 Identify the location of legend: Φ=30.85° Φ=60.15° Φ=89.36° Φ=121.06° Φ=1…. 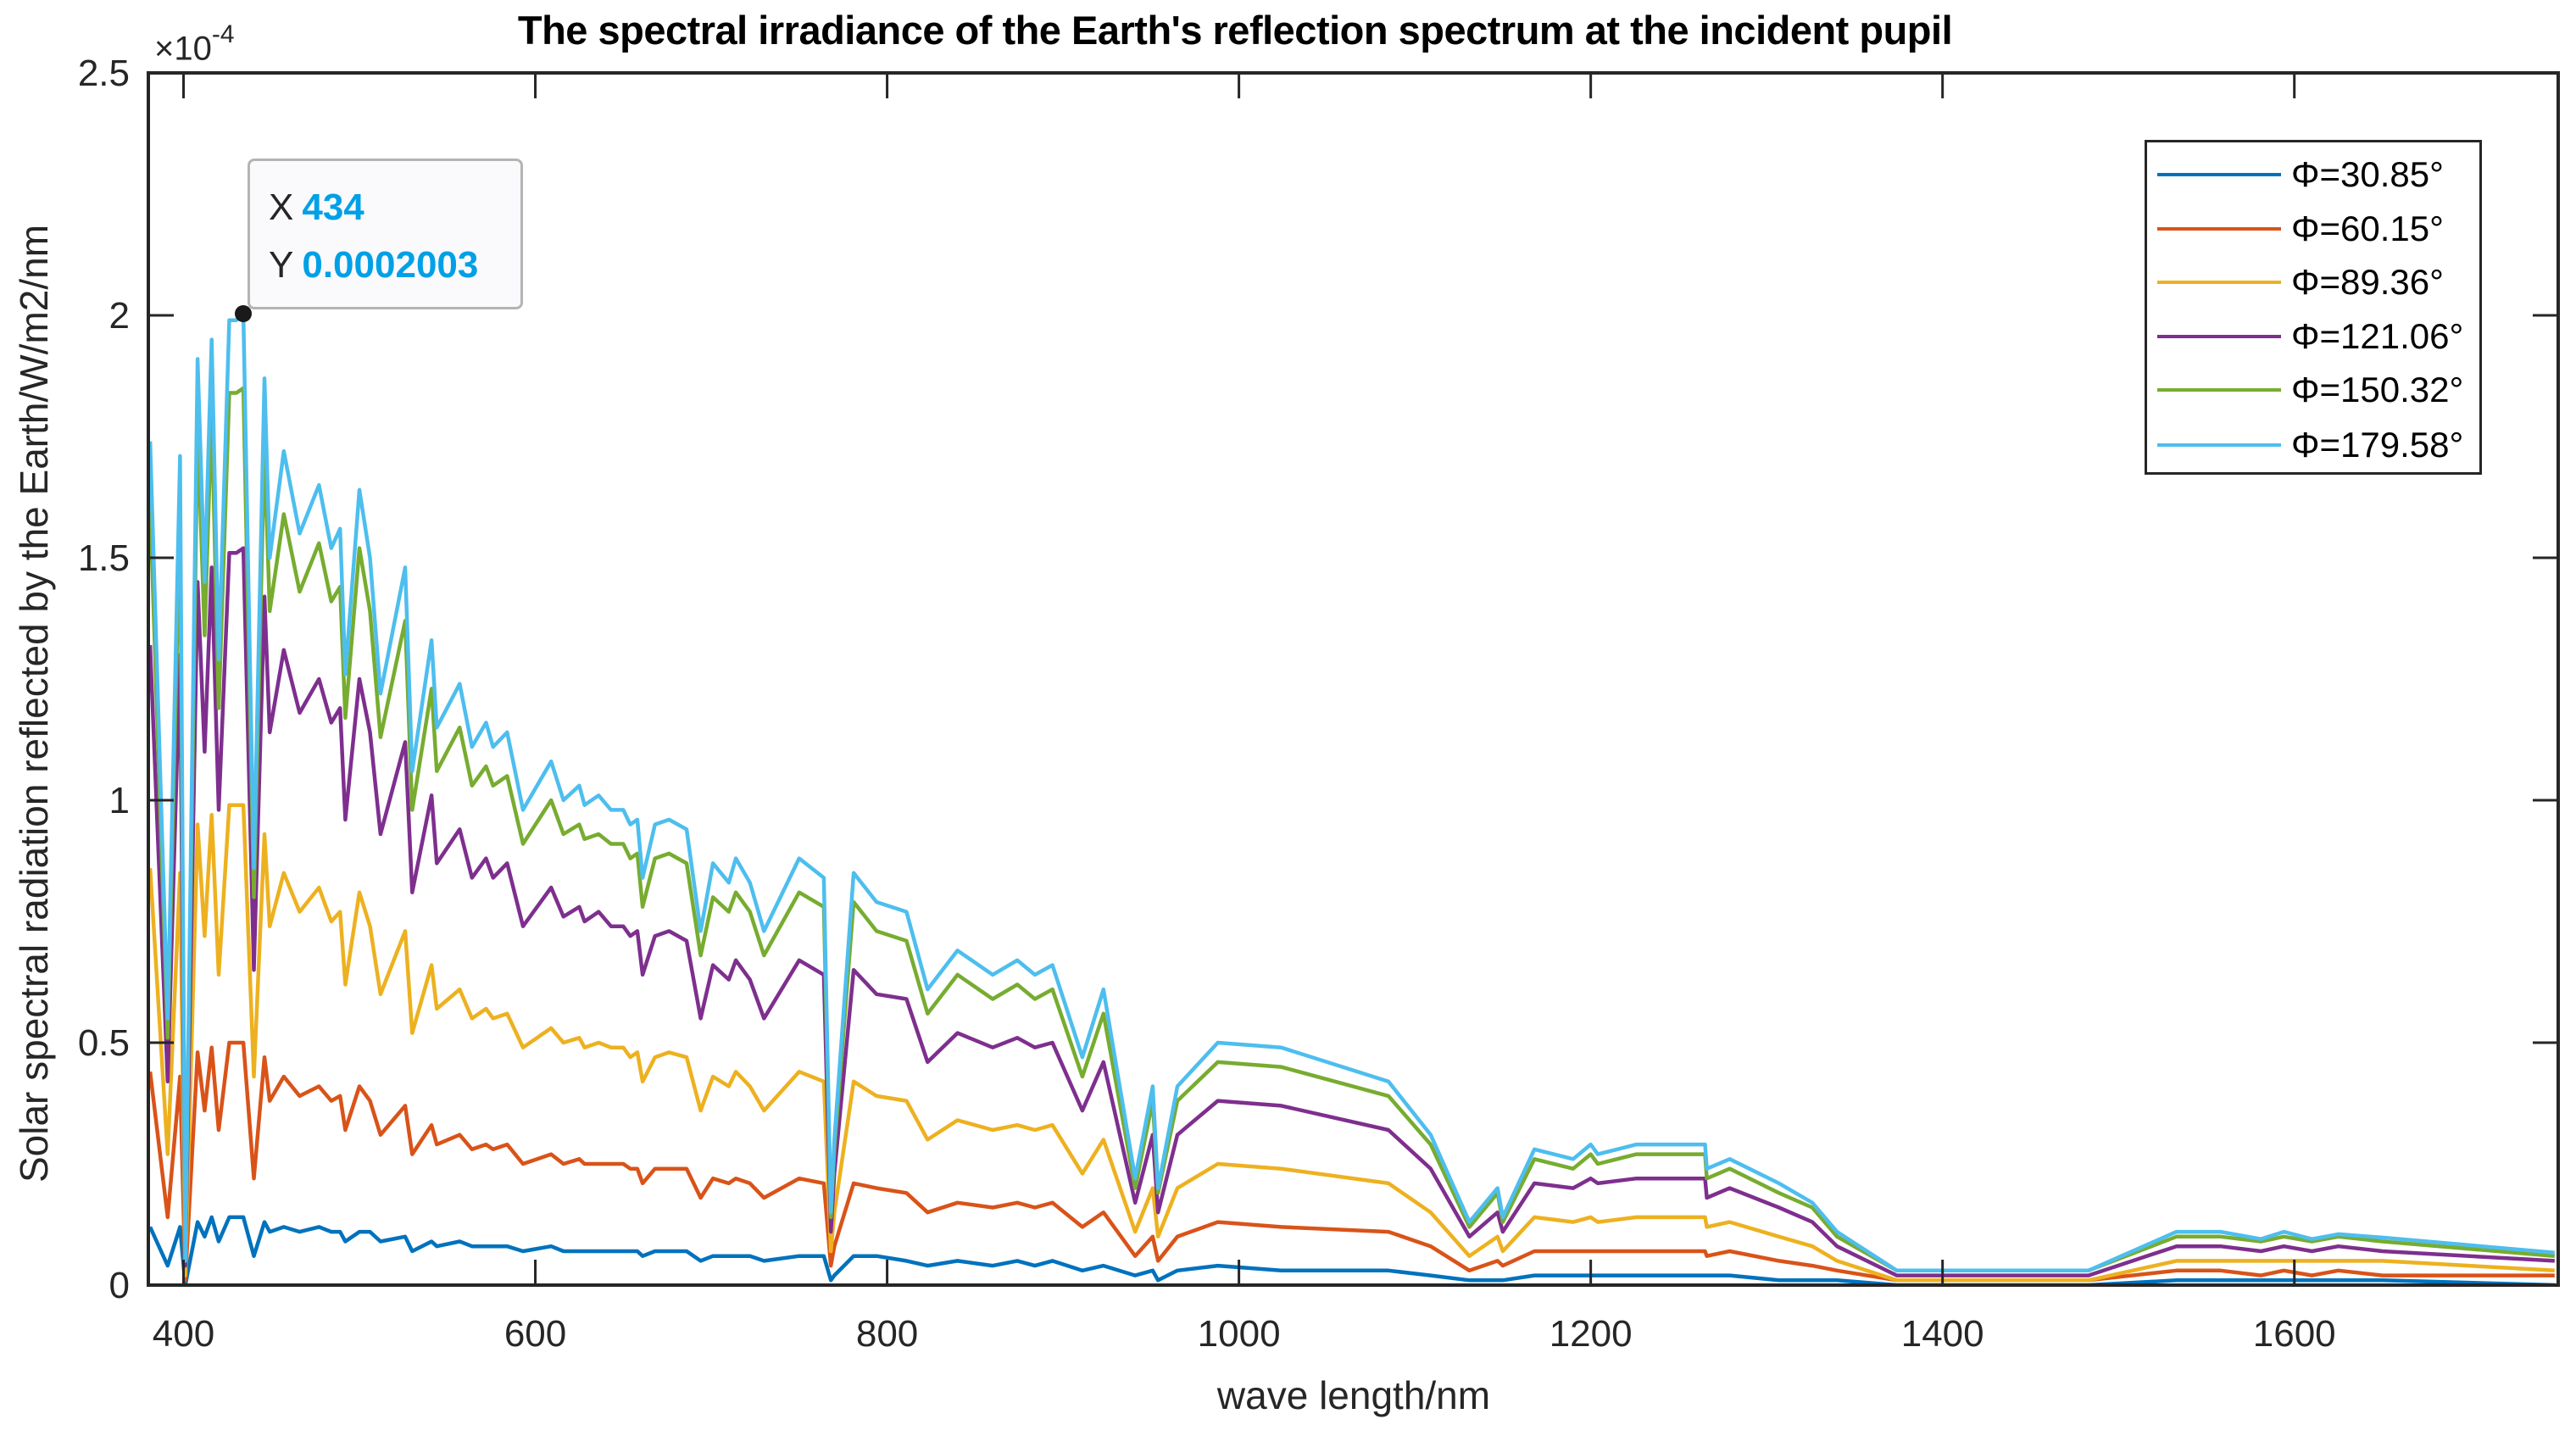
(2313, 307).